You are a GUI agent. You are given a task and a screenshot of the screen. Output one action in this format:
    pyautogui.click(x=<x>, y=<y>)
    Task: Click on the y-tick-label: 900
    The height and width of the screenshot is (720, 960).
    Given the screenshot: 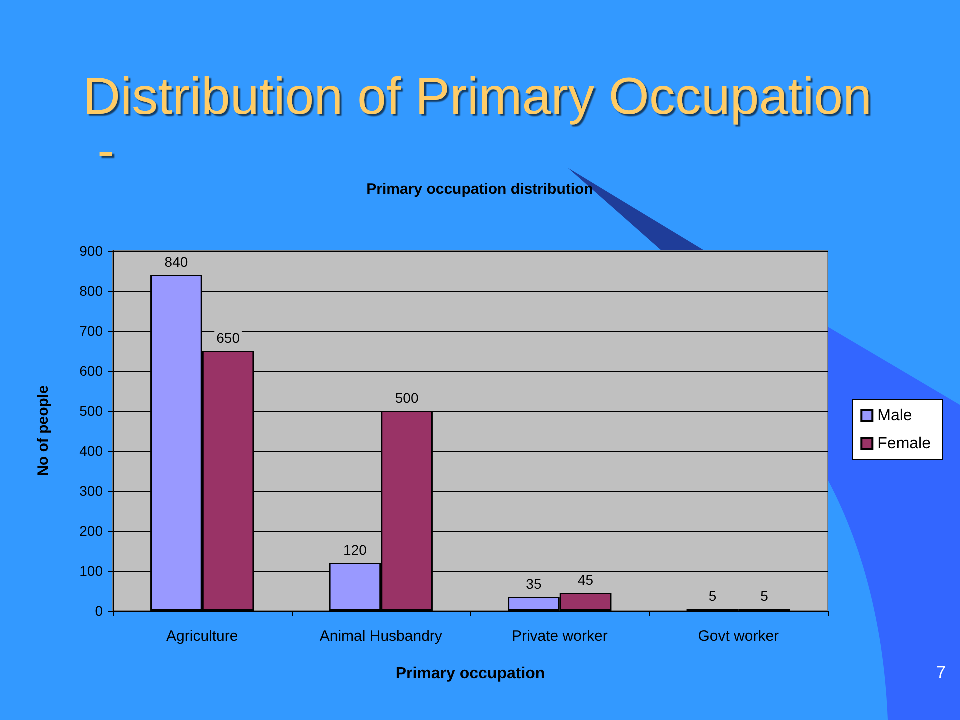 What is the action you would take?
    pyautogui.click(x=92, y=251)
    